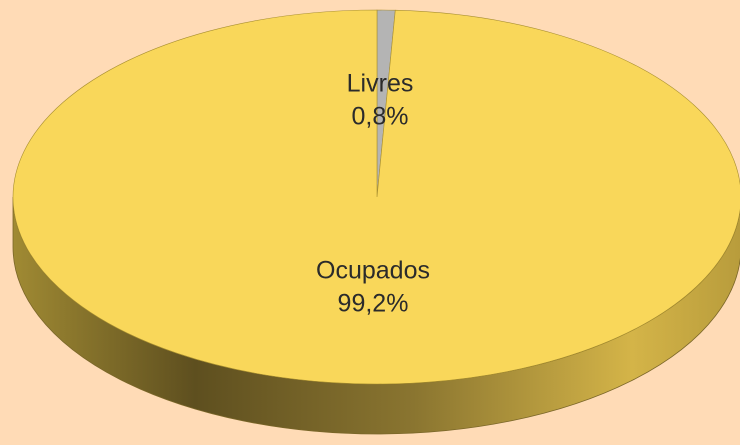 The image size is (740, 445). Describe the element at coordinates (380, 117) in the screenshot. I see `slice-value: 0,8%` at that location.